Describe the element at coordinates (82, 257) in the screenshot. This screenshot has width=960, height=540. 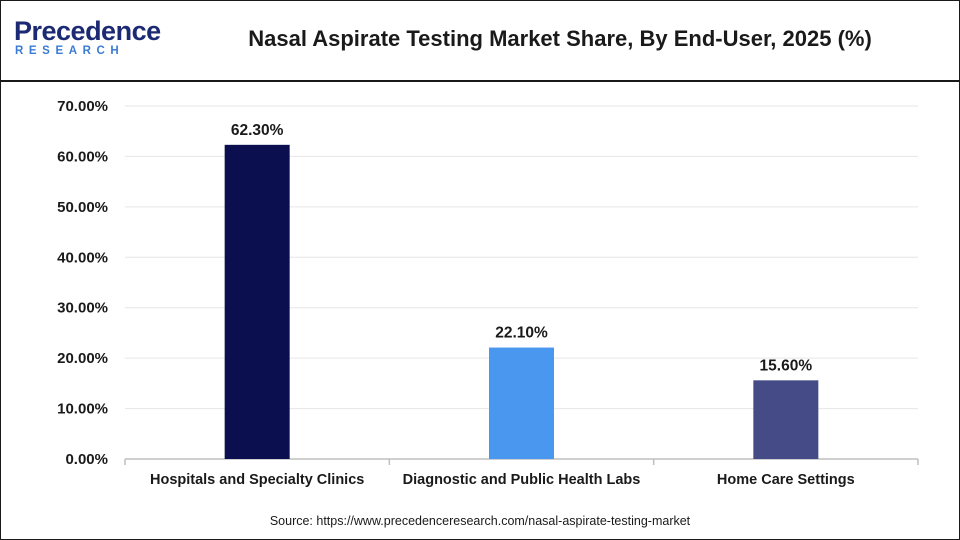
I see `y-tick-label: 40.00%` at that location.